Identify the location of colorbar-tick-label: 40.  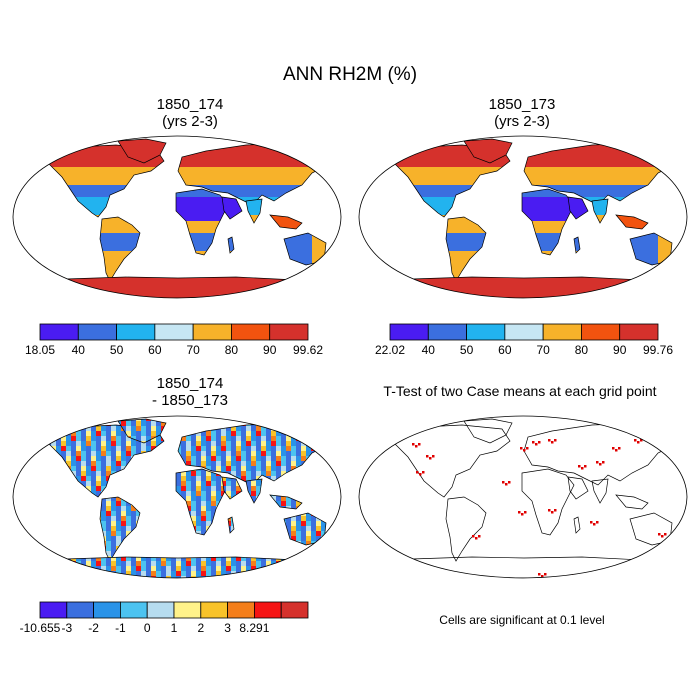
(79, 350).